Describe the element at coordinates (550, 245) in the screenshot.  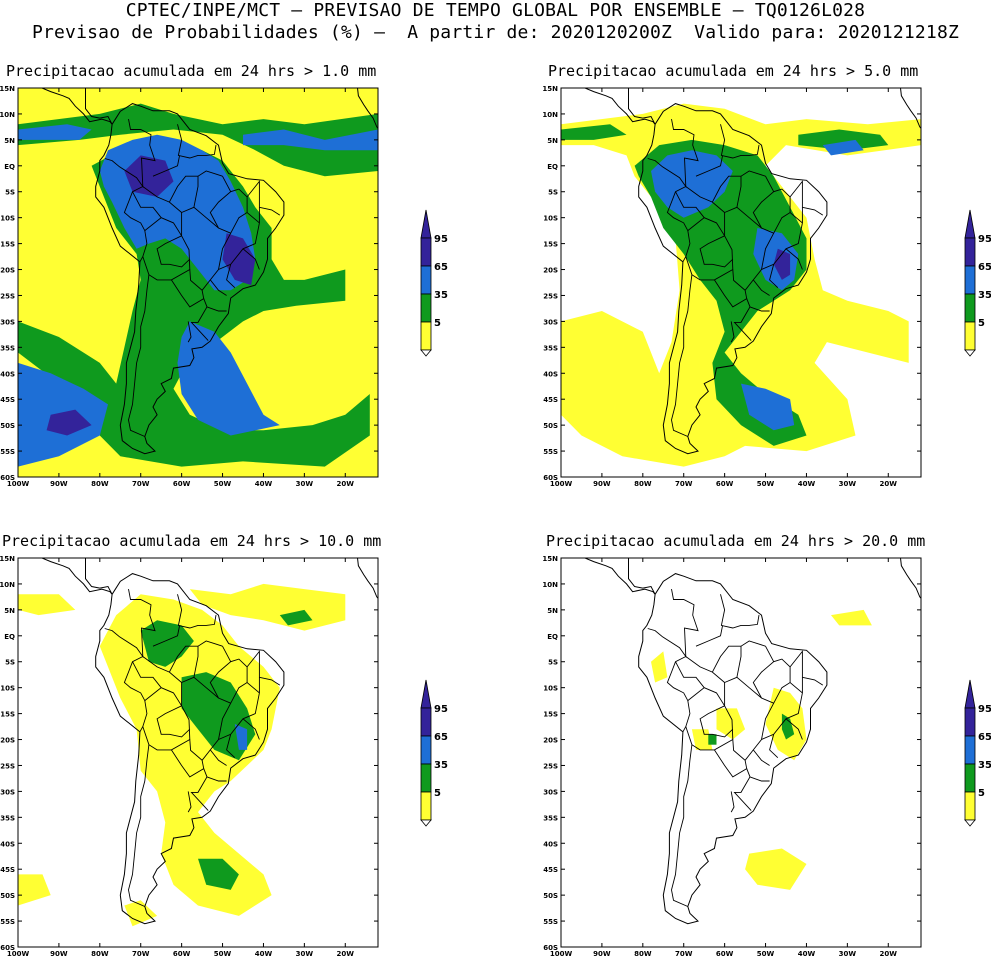
I see `lat-label: 15S` at that location.